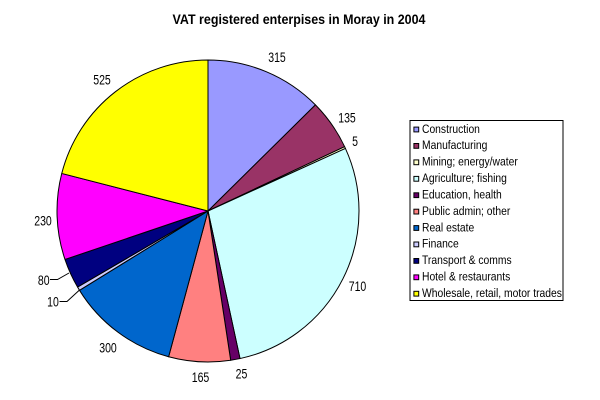 The height and width of the screenshot is (400, 600). Describe the element at coordinates (102, 80) in the screenshot. I see `svg-text: 525` at that location.